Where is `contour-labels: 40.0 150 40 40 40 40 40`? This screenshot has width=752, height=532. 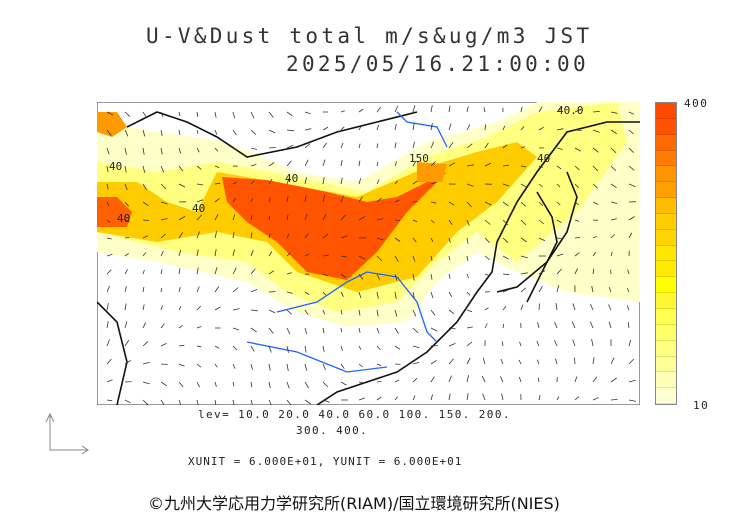 contour-labels: 40.0 150 40 40 40 40 40 is located at coordinates (346, 164).